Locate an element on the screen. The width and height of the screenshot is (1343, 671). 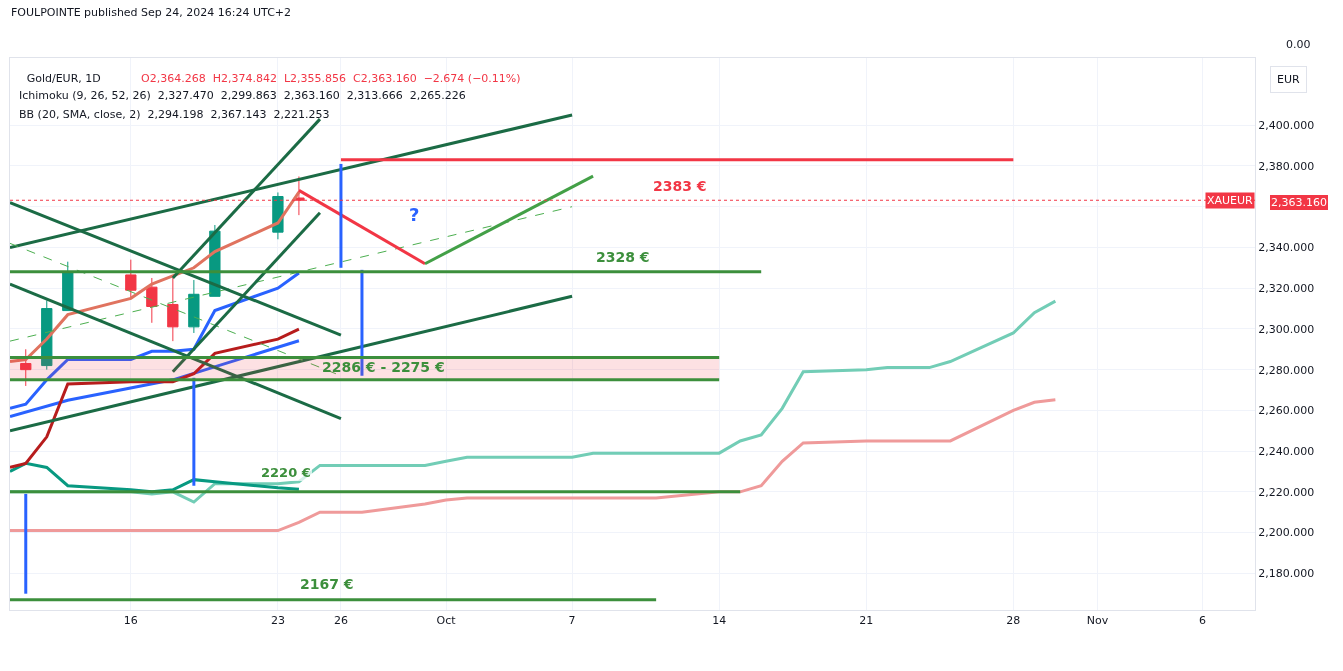
y-tick-label: 2,280.000 is located at coordinates (1286, 370).